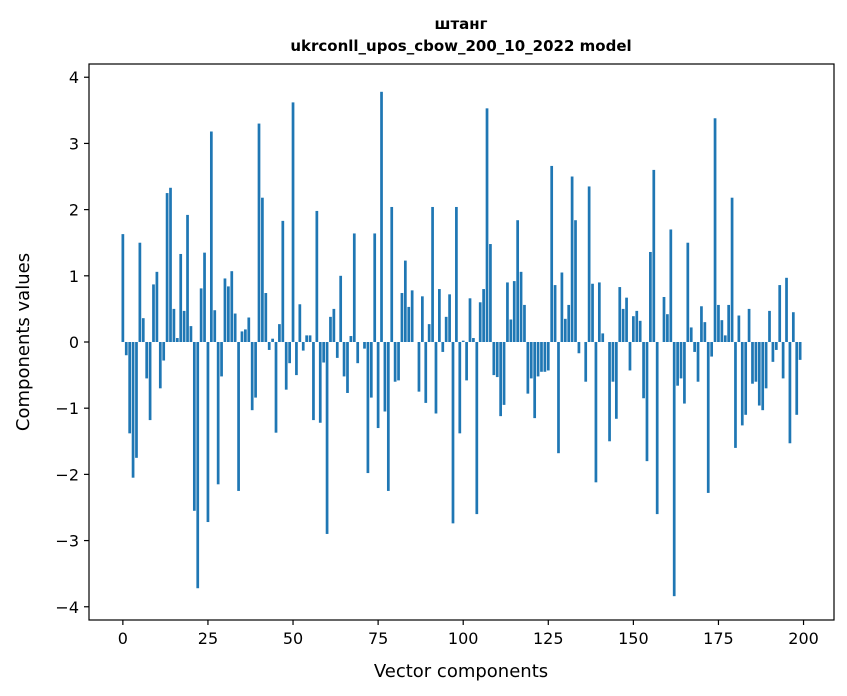 This screenshot has width=847, height=696. Describe the element at coordinates (460, 46) in the screenshot. I see `chart-title-line2: ukrconll_upos_cbow_200_10_2022 model` at that location.